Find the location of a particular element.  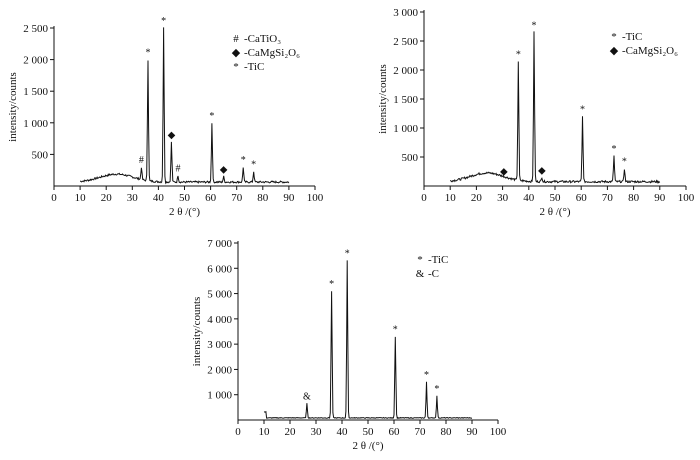

peak-marker-carbon: & is located at coordinates (307, 397).